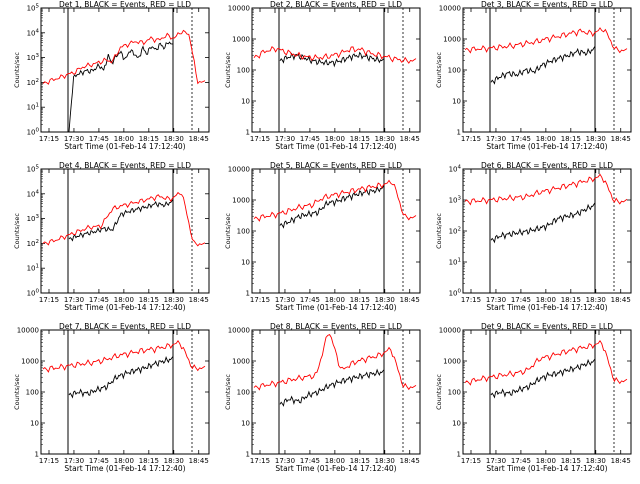 The image size is (640, 484). What do you see at coordinates (547, 165) in the screenshot?
I see `panel-title: Det 6, BLACK = Events, RED = LLD` at bounding box center [547, 165].